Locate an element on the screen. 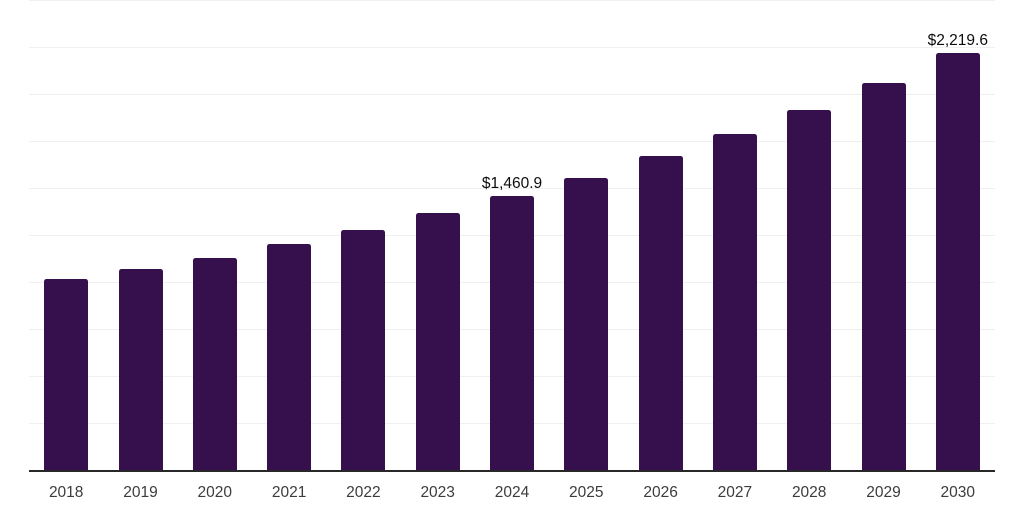 This screenshot has height=512, width=1024. x-tick-label-2023: 2023 is located at coordinates (437, 492).